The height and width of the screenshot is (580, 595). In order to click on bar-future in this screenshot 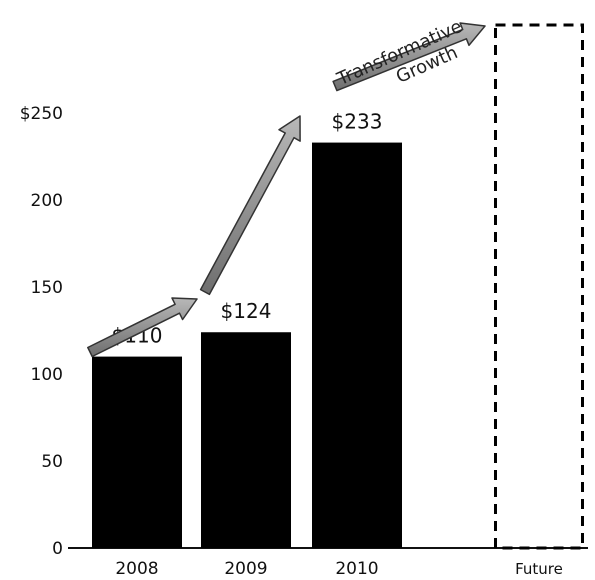, I will do `click(539, 286)`.